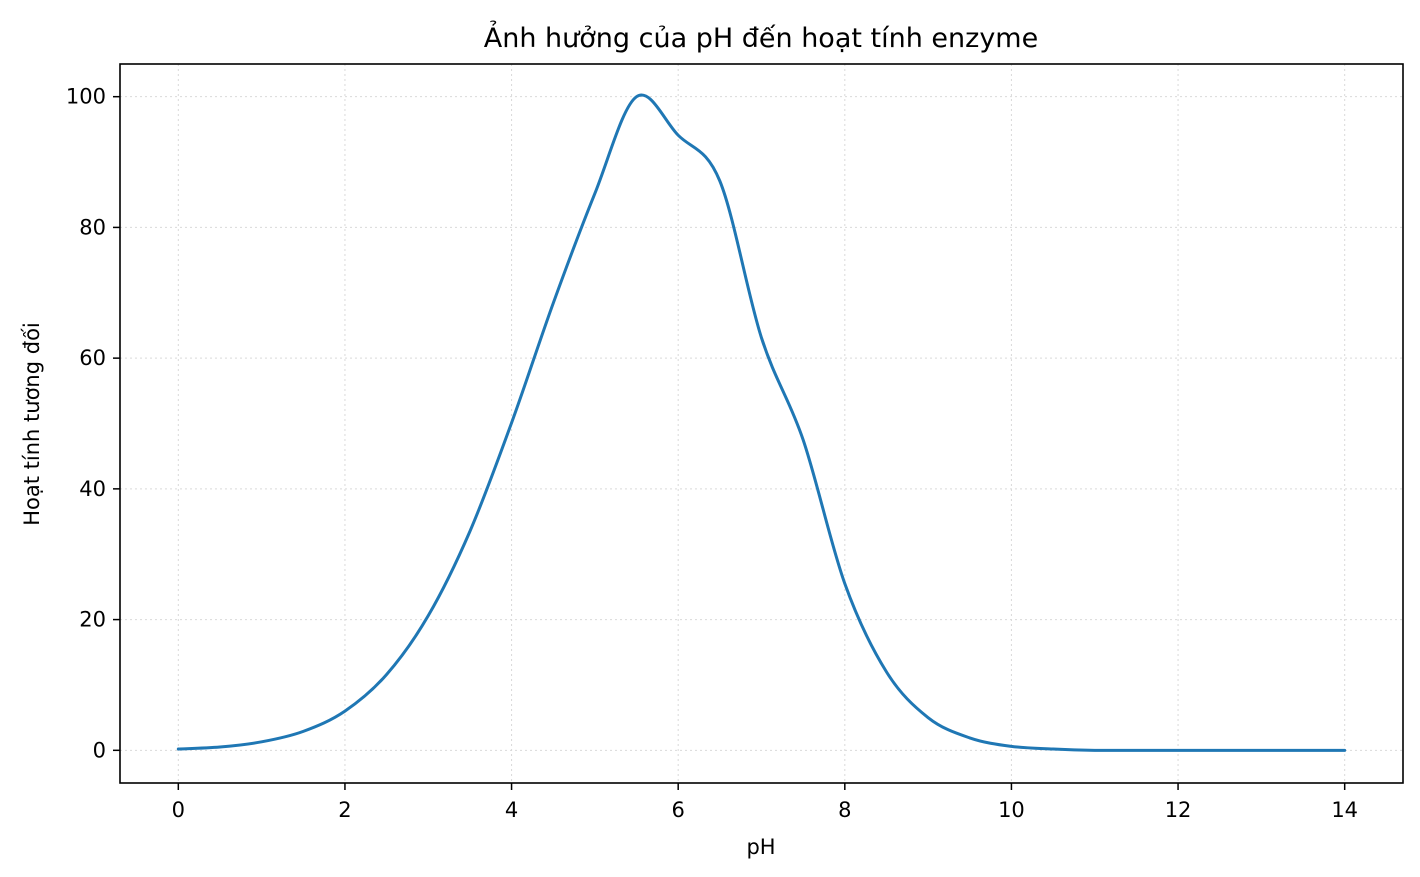 Image resolution: width=1420 pixels, height=877 pixels. What do you see at coordinates (86, 97) in the screenshot?
I see `y-tick-label: 100` at bounding box center [86, 97].